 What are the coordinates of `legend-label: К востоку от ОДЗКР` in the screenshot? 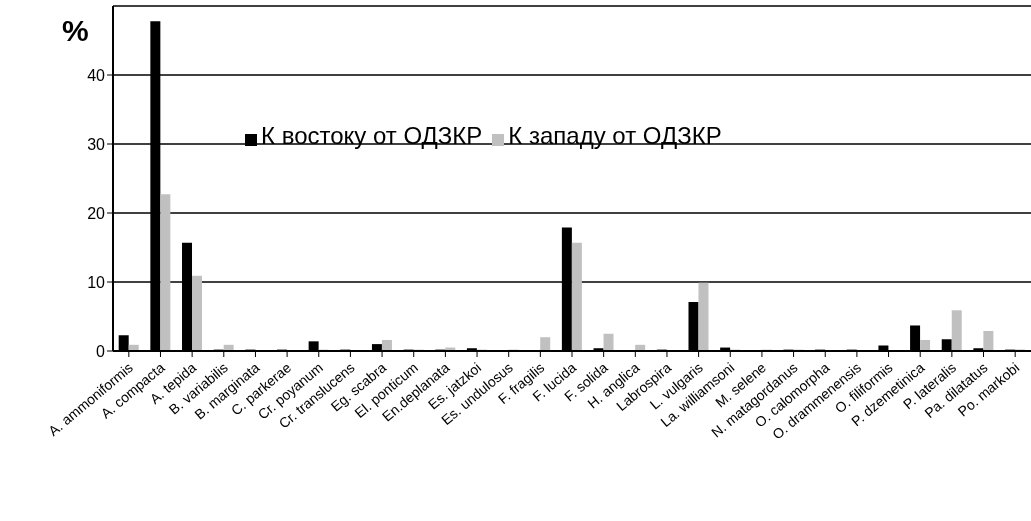 It's located at (372, 135).